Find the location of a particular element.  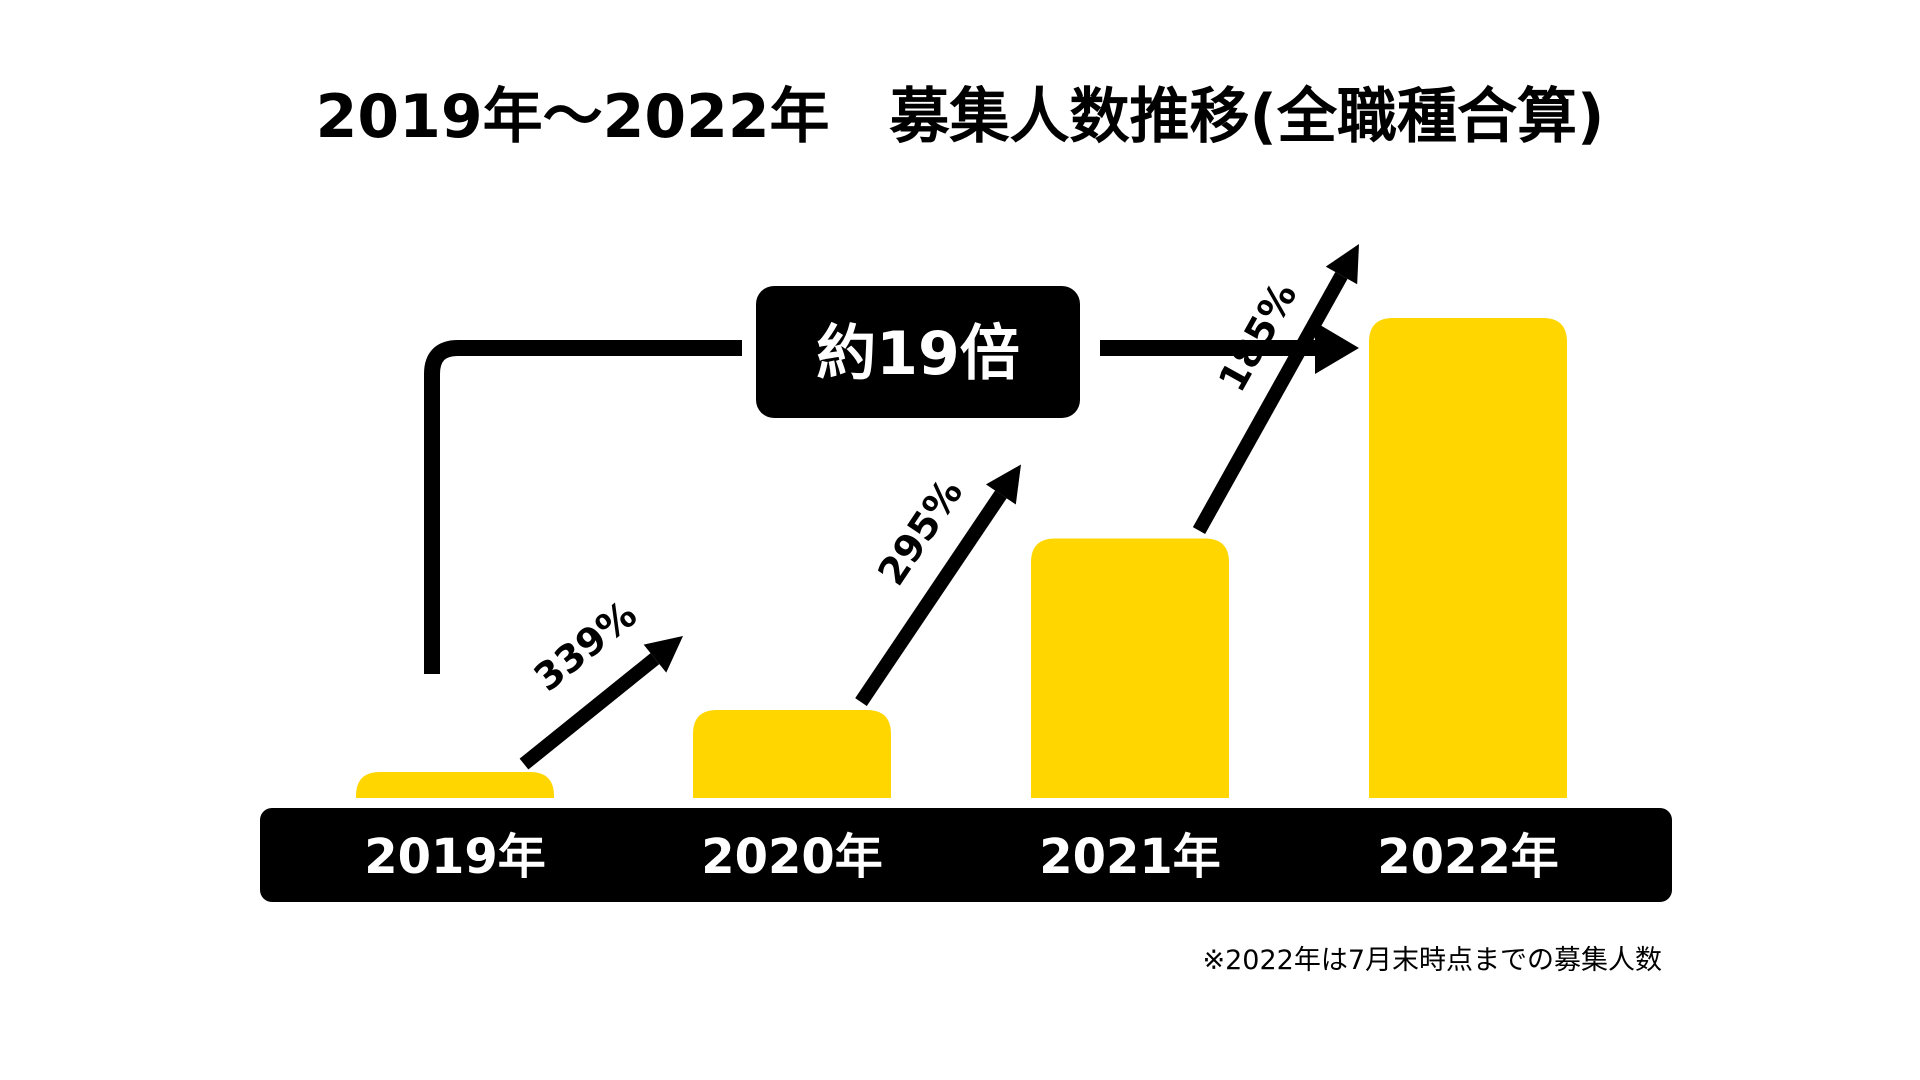

growth-arrow-1-shaft is located at coordinates (931, 598).